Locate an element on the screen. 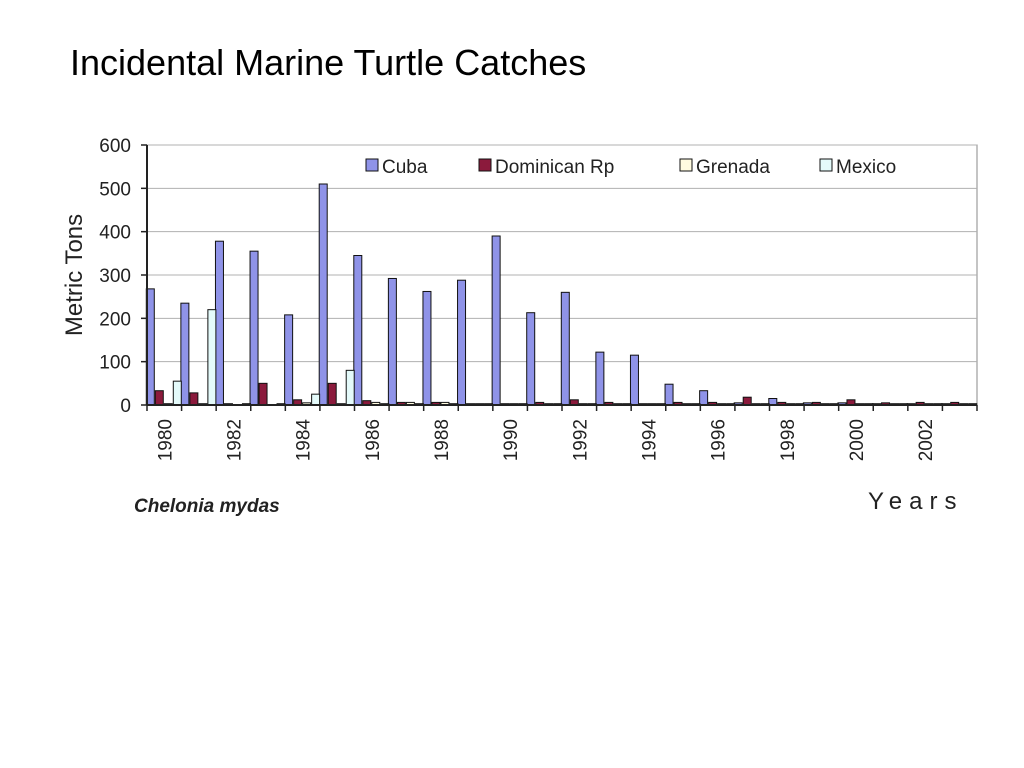 The image size is (1024, 768). bar-cuba-1981 is located at coordinates (185, 354).